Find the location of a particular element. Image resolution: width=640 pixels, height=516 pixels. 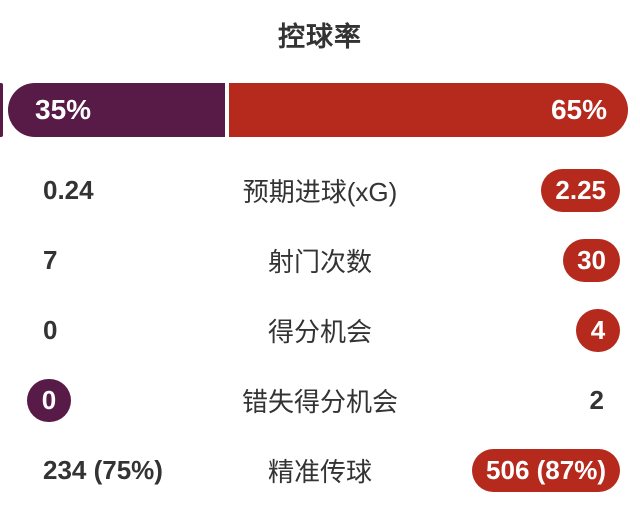

stat-row-accurate-passes: 234 (75%) 精准传球 506 (87%) is located at coordinates (320, 470).